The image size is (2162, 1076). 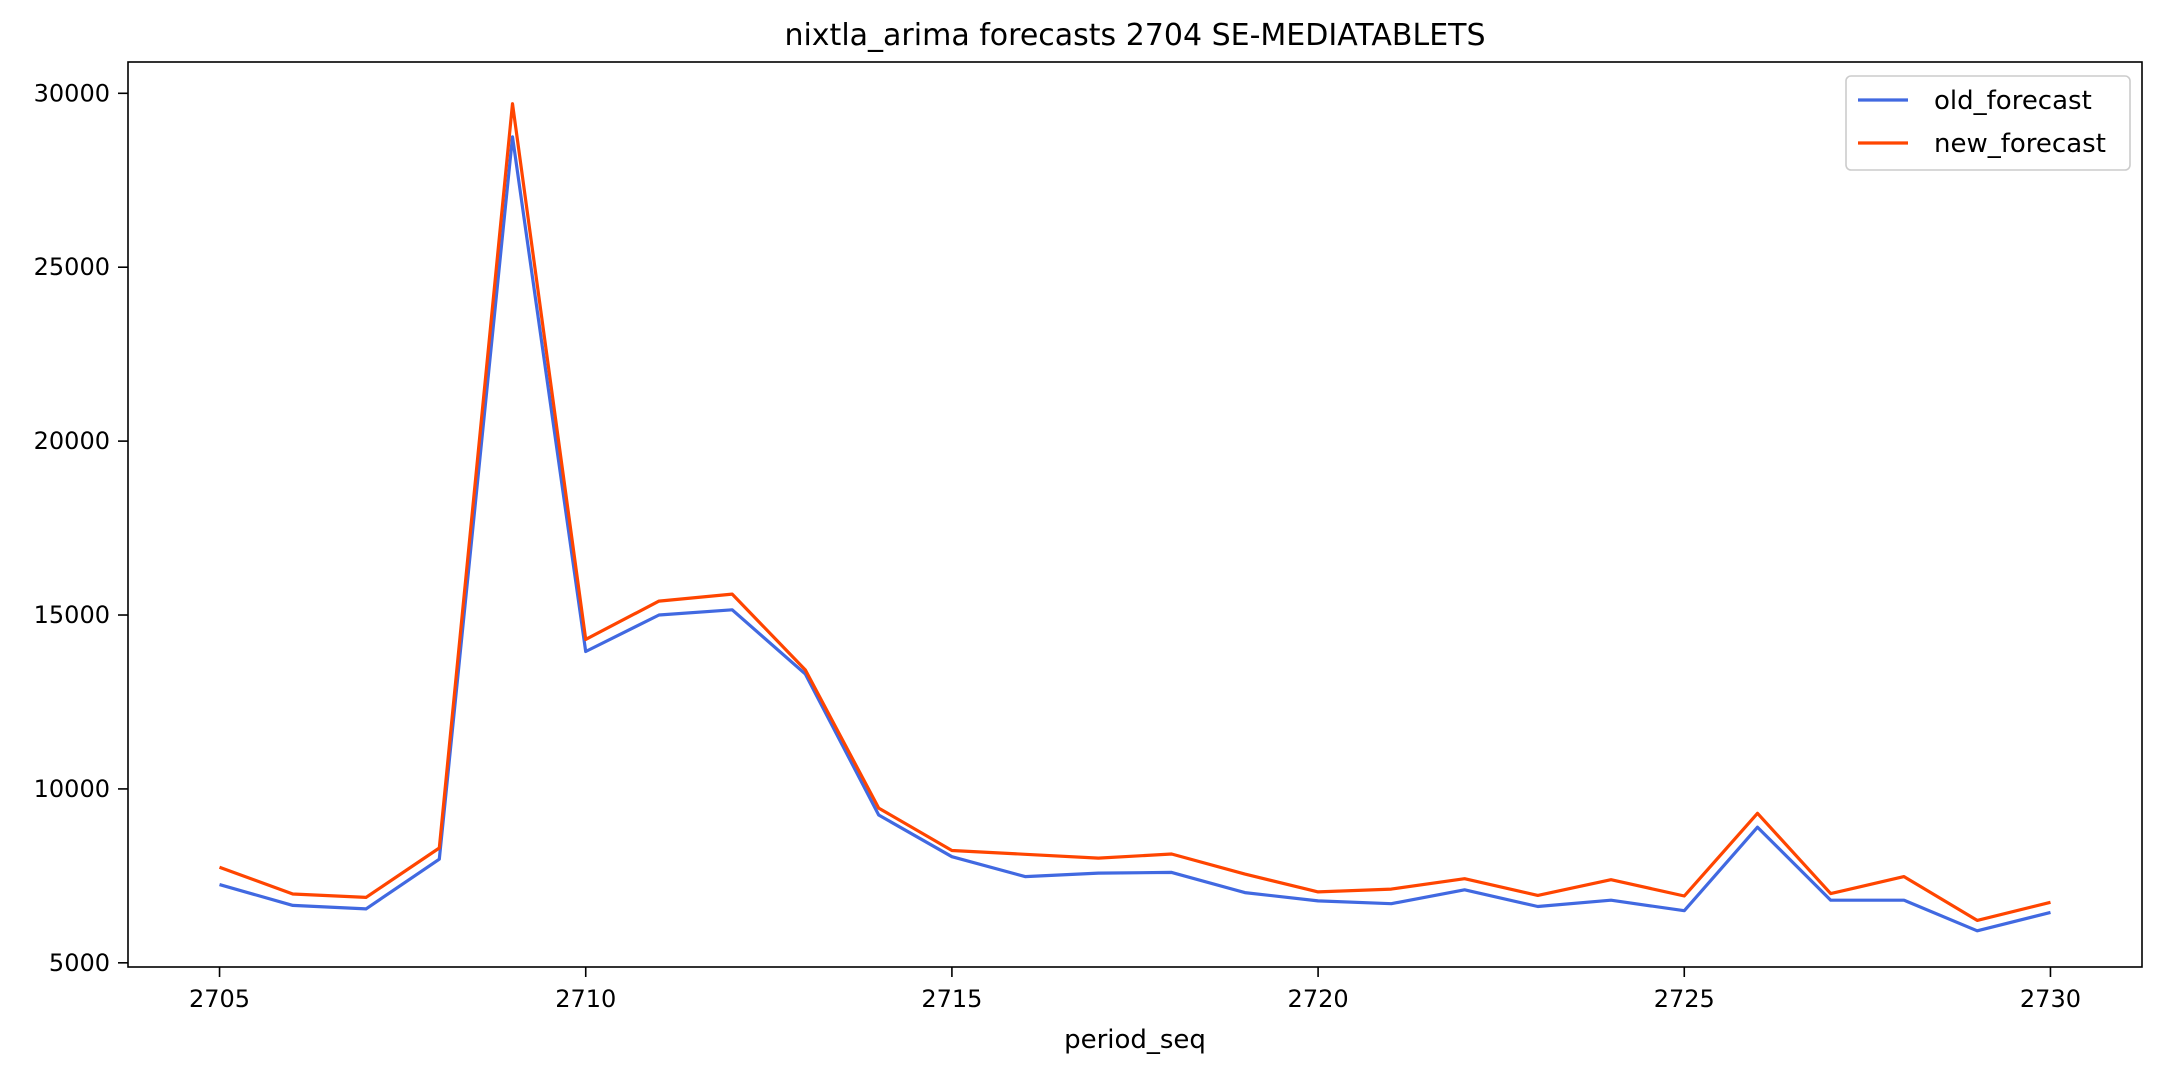 I want to click on y-axis: 5000 10000 15000 20000 25000 30000, so click(x=81, y=528).